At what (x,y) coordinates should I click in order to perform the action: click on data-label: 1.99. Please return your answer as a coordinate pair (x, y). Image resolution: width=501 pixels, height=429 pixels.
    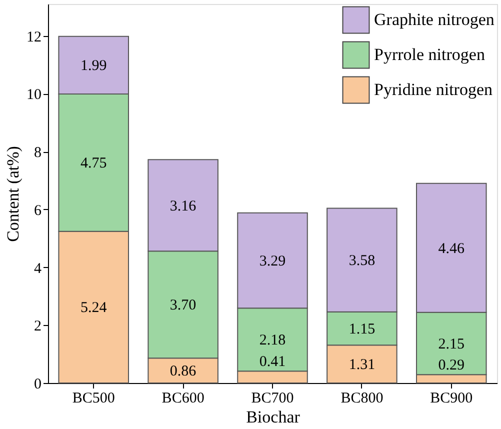
    Looking at the image, I should click on (93, 66).